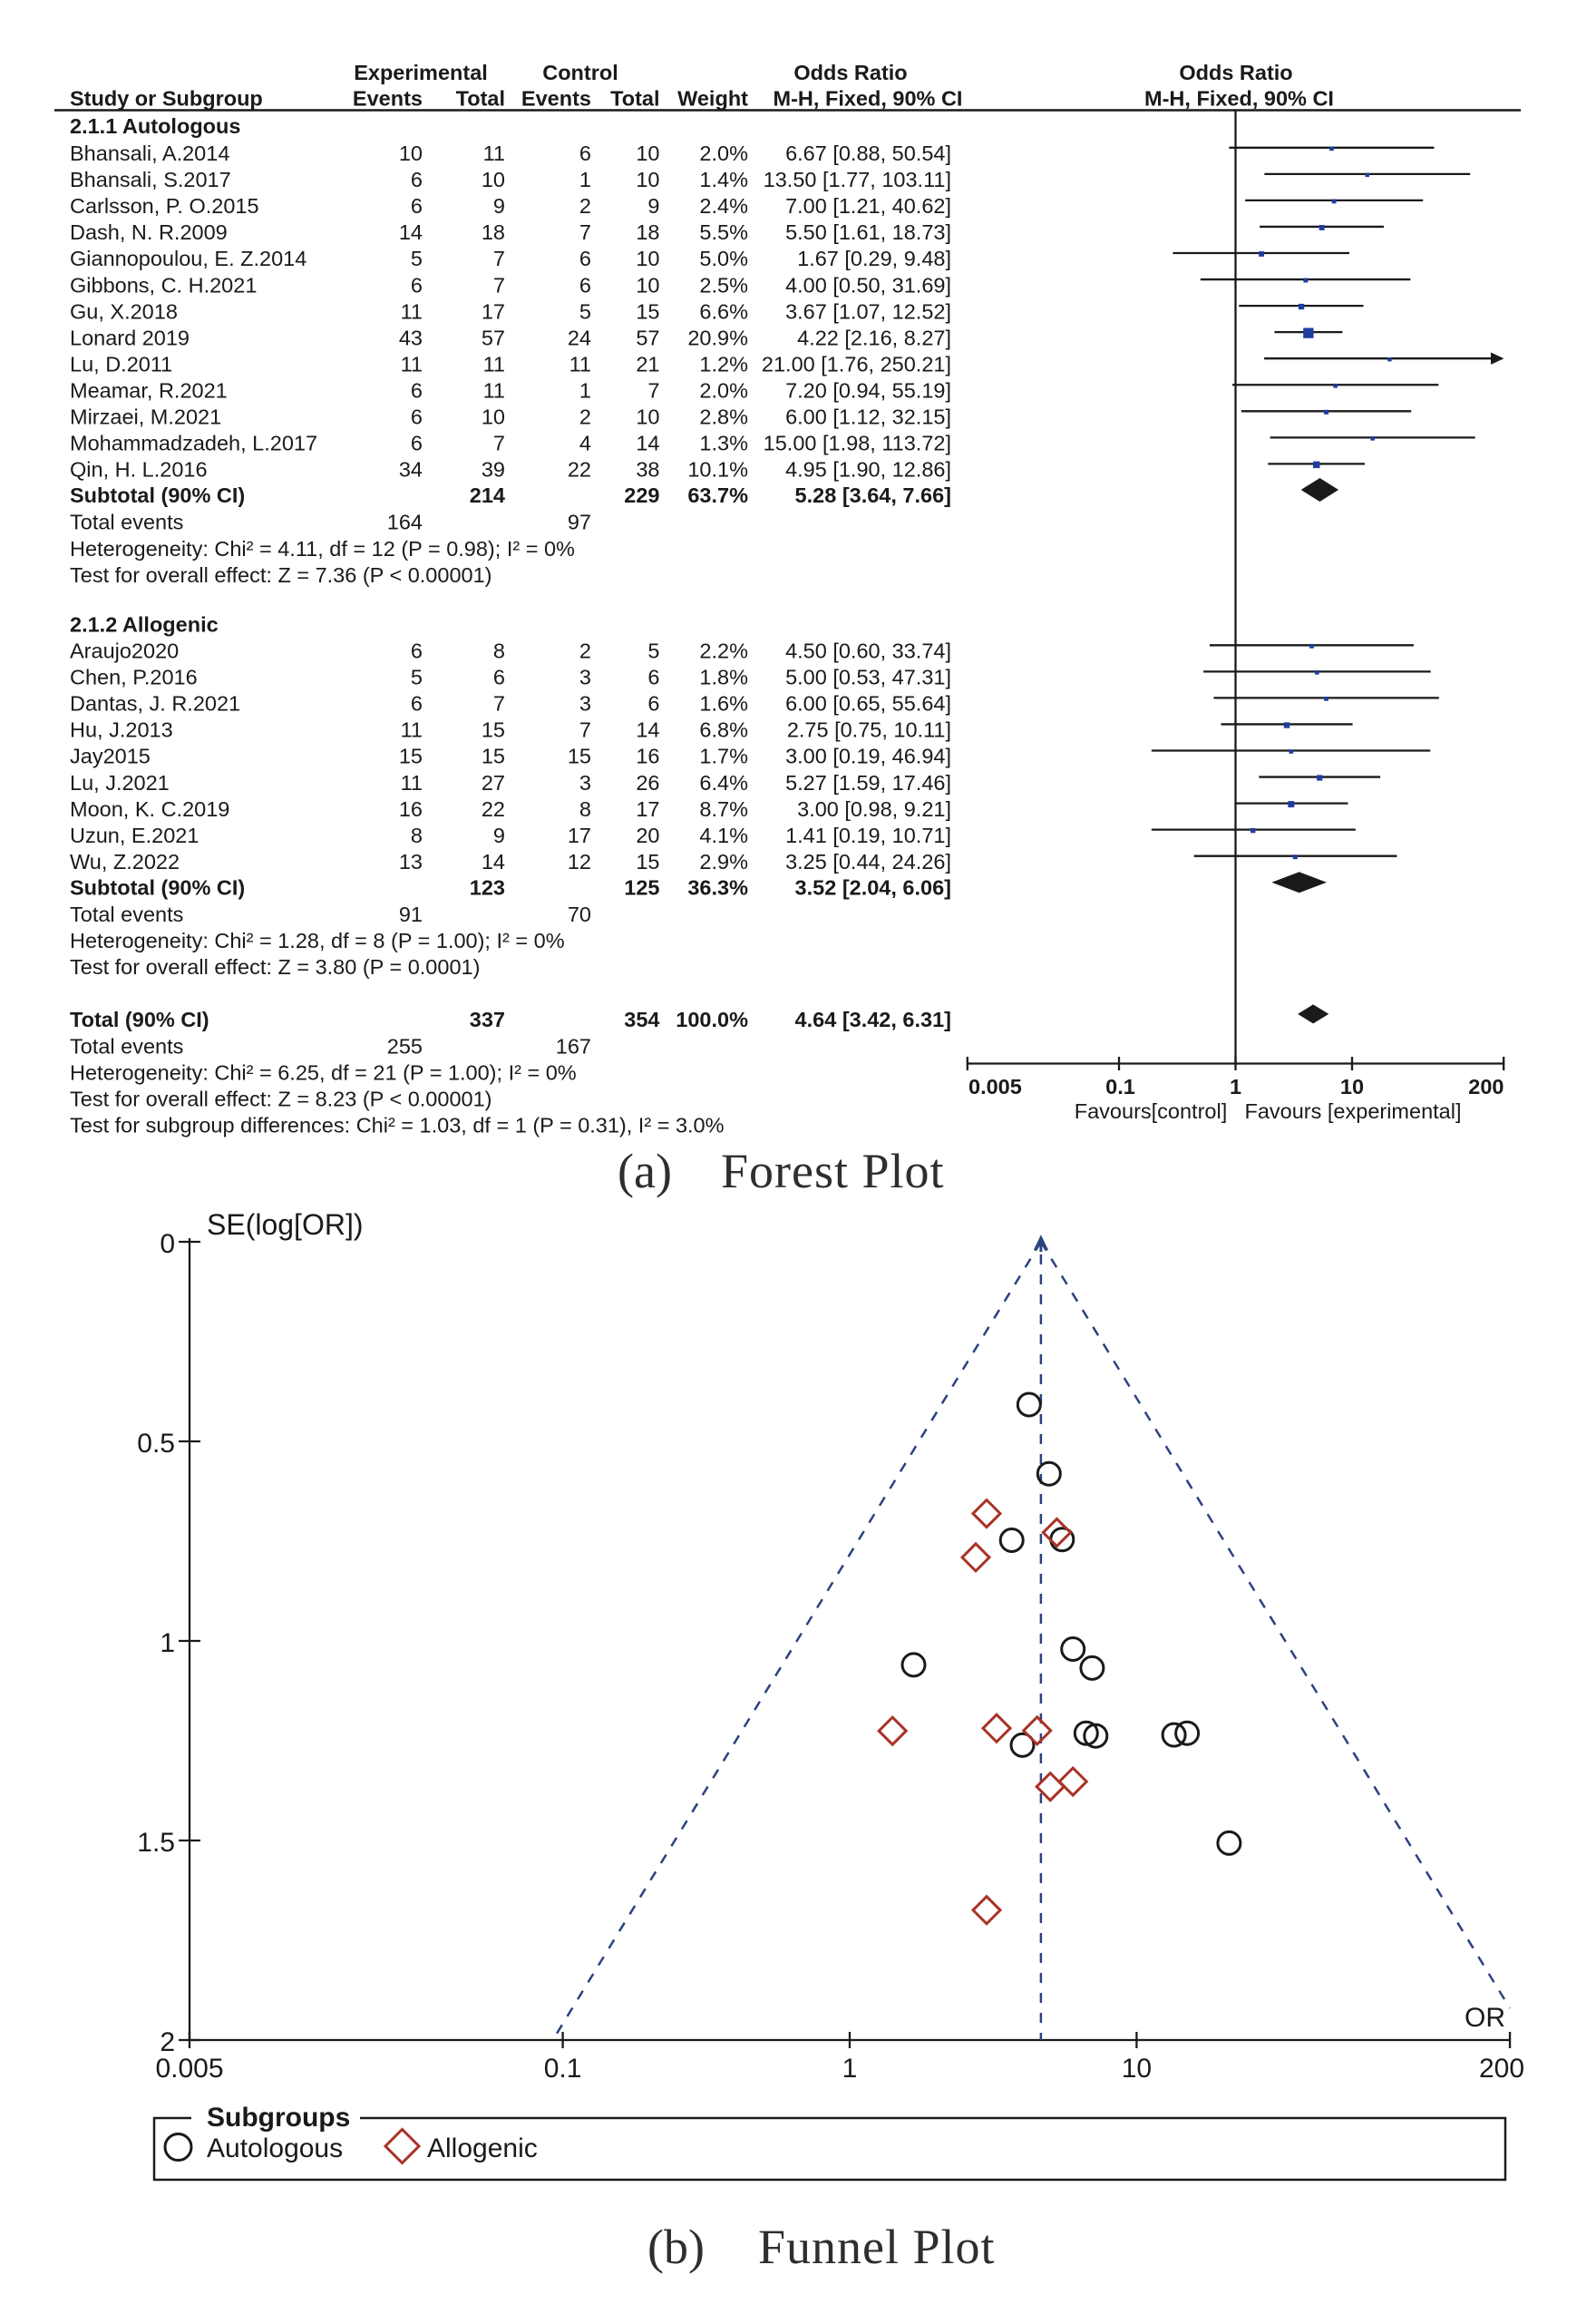 Image resolution: width=1596 pixels, height=2304 pixels. What do you see at coordinates (723, 285) in the screenshot?
I see `svg-text: 2.5%` at bounding box center [723, 285].